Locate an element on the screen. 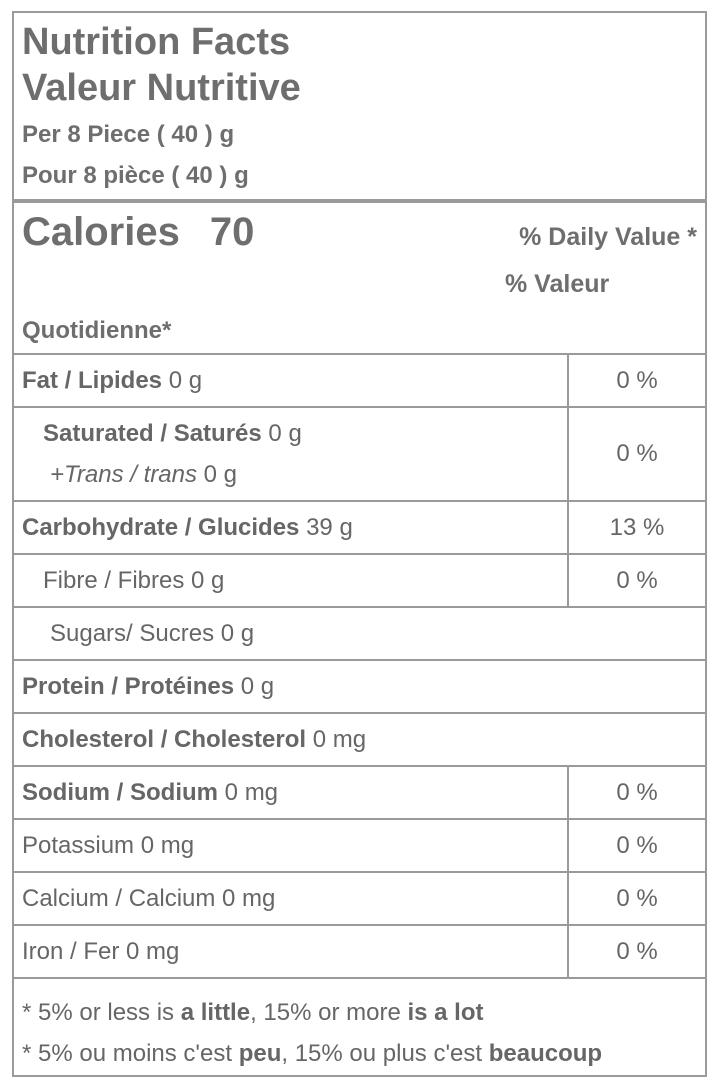 Image resolution: width=720 pixels, height=1086 pixels. nutrient-label: Sugars/ Sucres 0 g is located at coordinates (152, 633).